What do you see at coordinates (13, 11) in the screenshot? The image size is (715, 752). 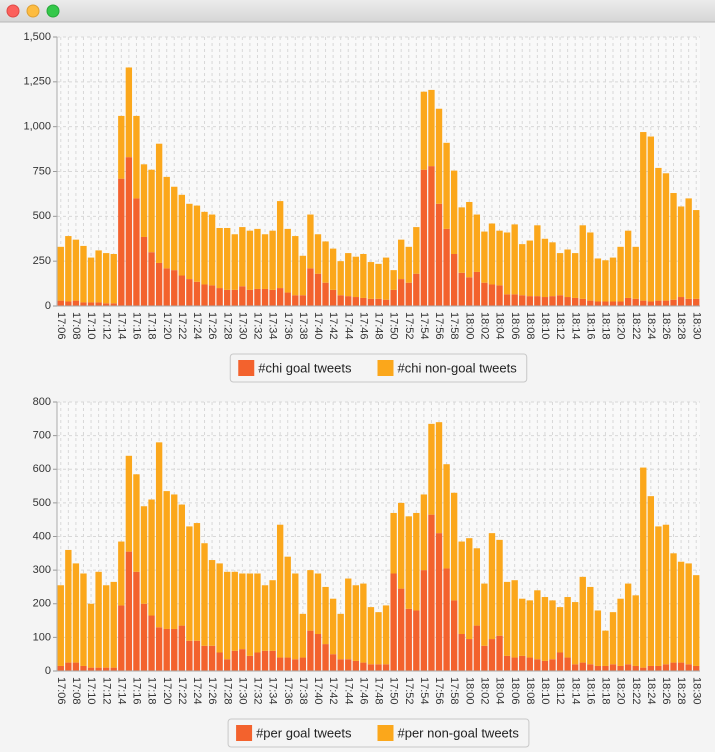 I see `close-button` at bounding box center [13, 11].